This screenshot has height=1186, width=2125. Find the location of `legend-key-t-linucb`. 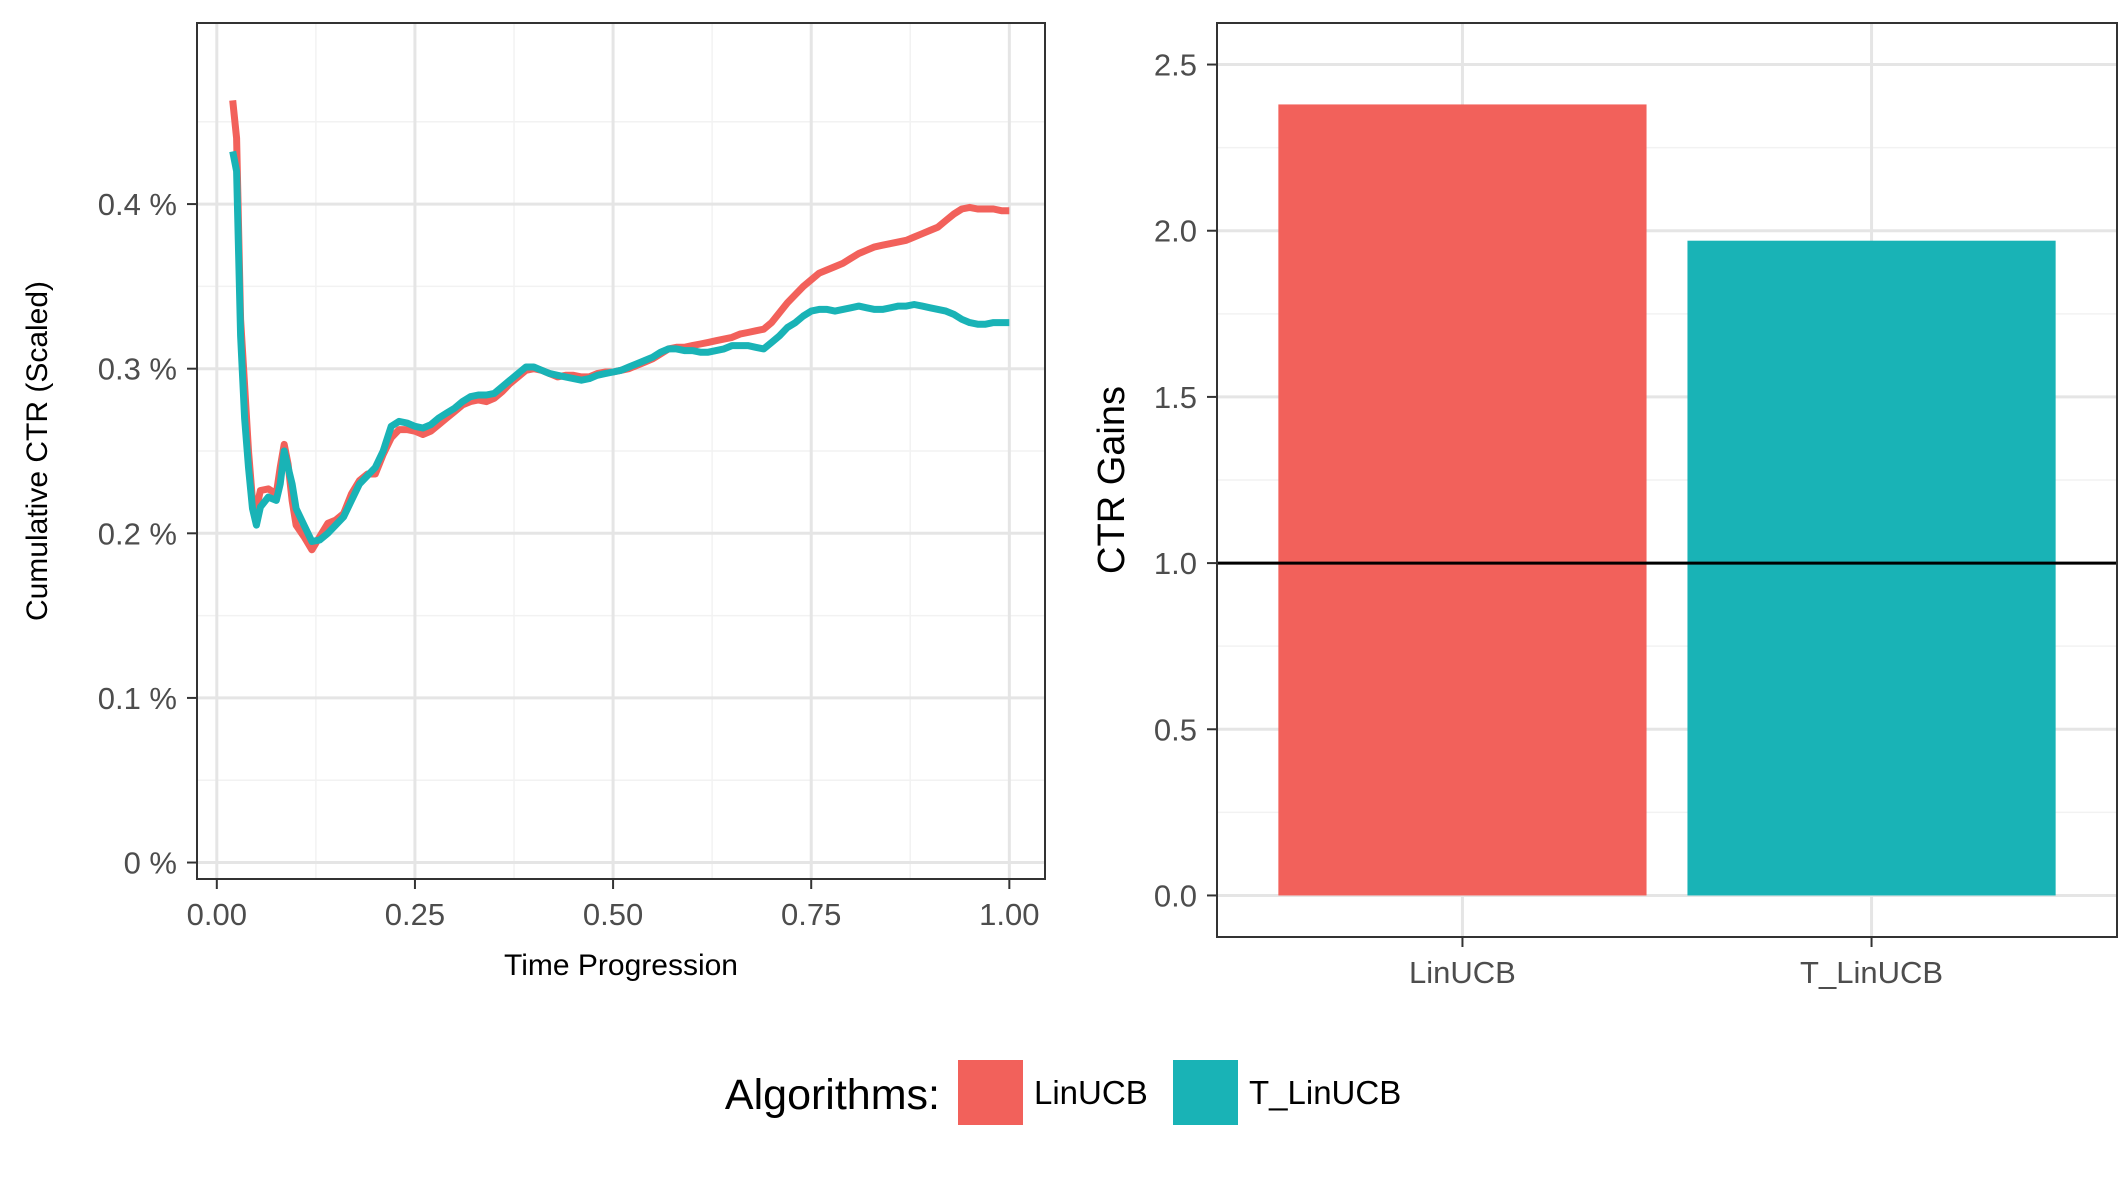

legend-key-t-linucb is located at coordinates (1205, 1092).